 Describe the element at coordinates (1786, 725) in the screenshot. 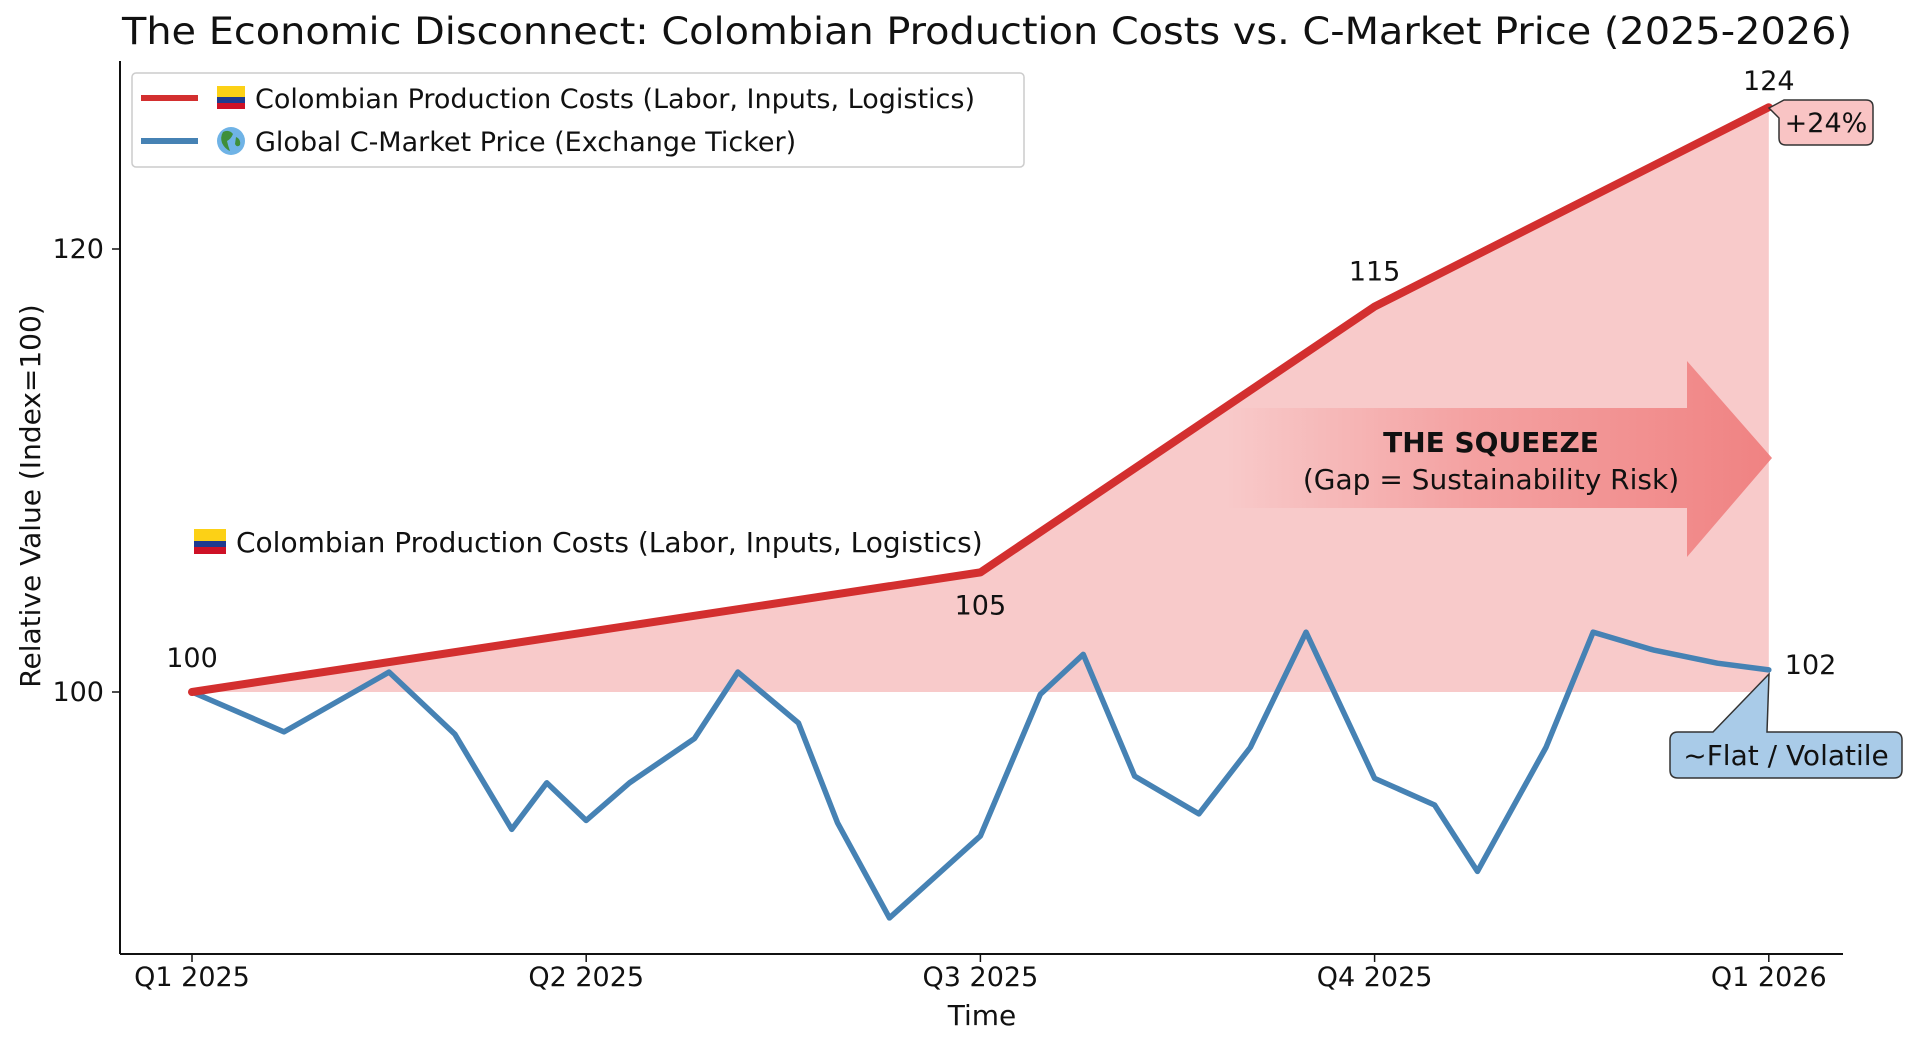

I see `market-note-callout: ~Flat / Volatile` at that location.